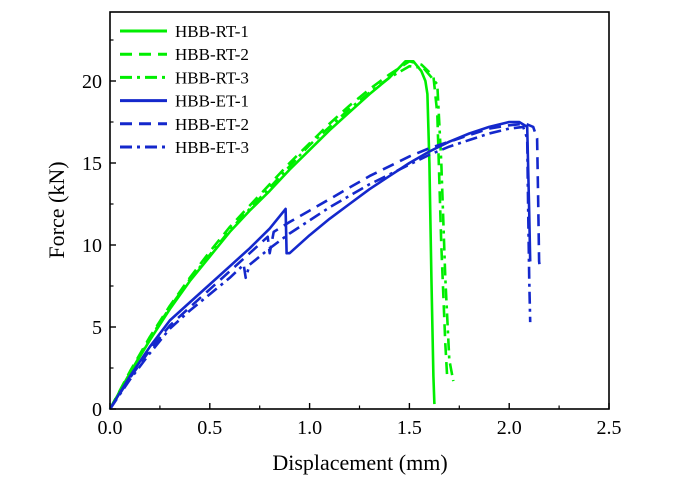  Describe the element at coordinates (212, 77) in the screenshot. I see `legend-entry-label: HBB-RT-3` at that location.